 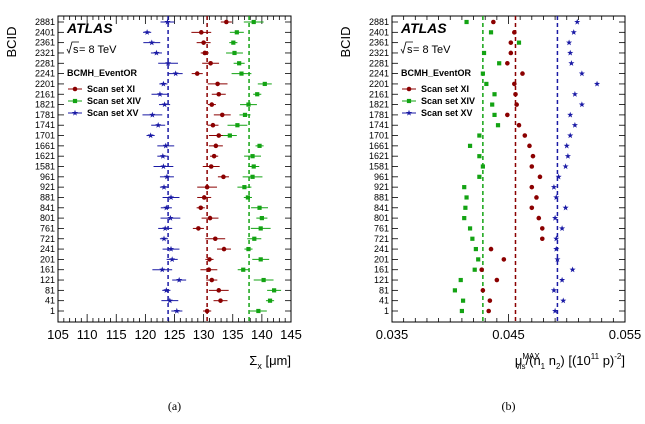 What do you see at coordinates (174, 406) in the screenshot?
I see `panel-caption: (a)` at bounding box center [174, 406].